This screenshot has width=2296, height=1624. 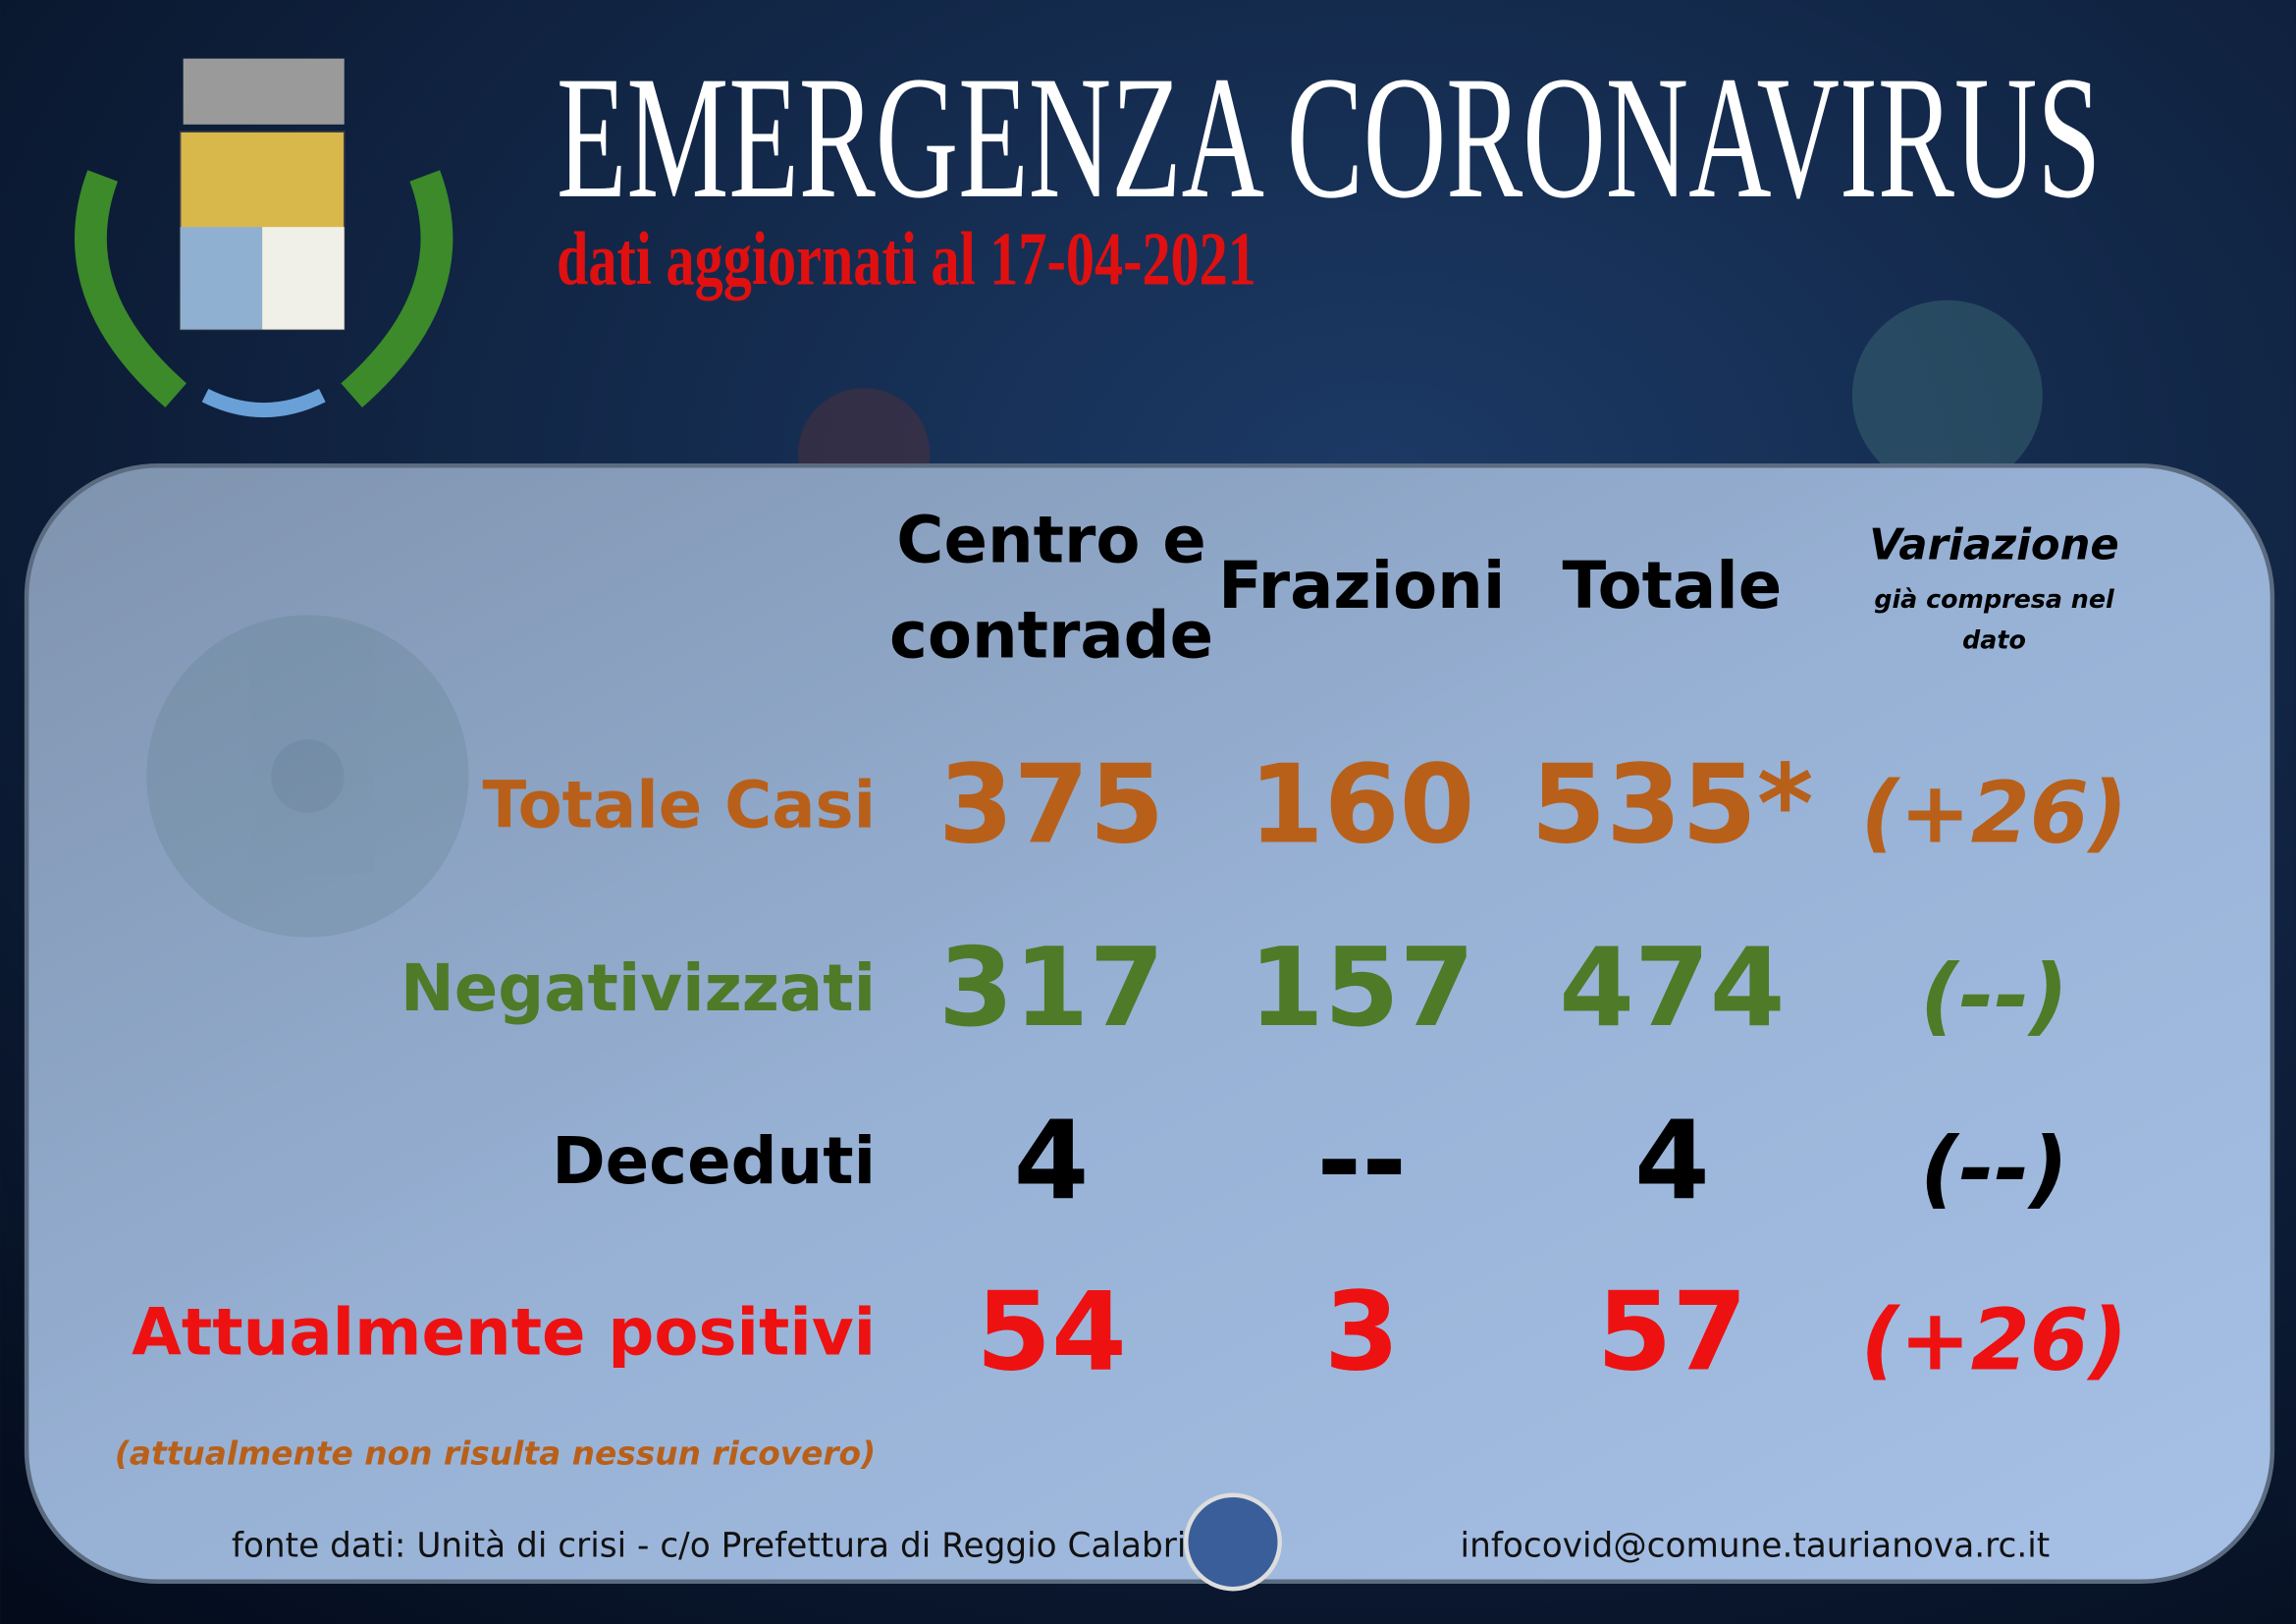 I want to click on cell: 57, so click(x=1672, y=1332).